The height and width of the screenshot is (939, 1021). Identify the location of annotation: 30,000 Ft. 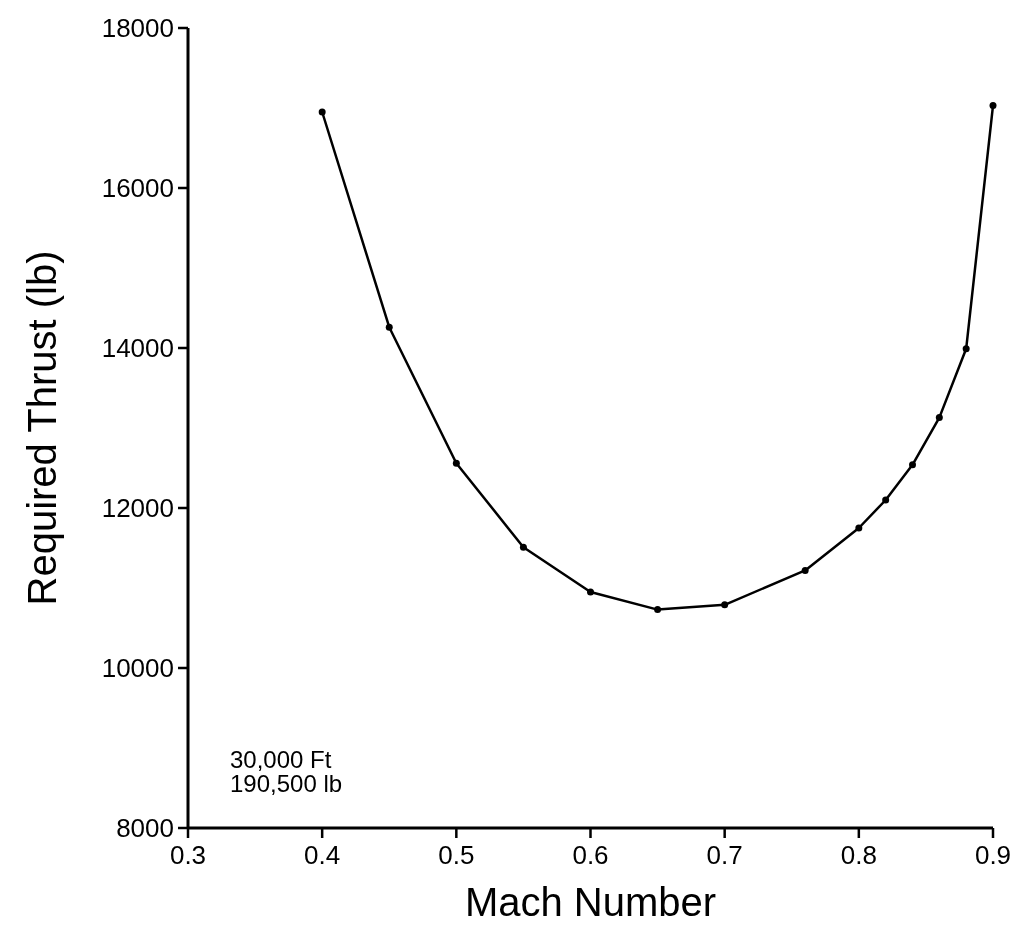
(281, 759).